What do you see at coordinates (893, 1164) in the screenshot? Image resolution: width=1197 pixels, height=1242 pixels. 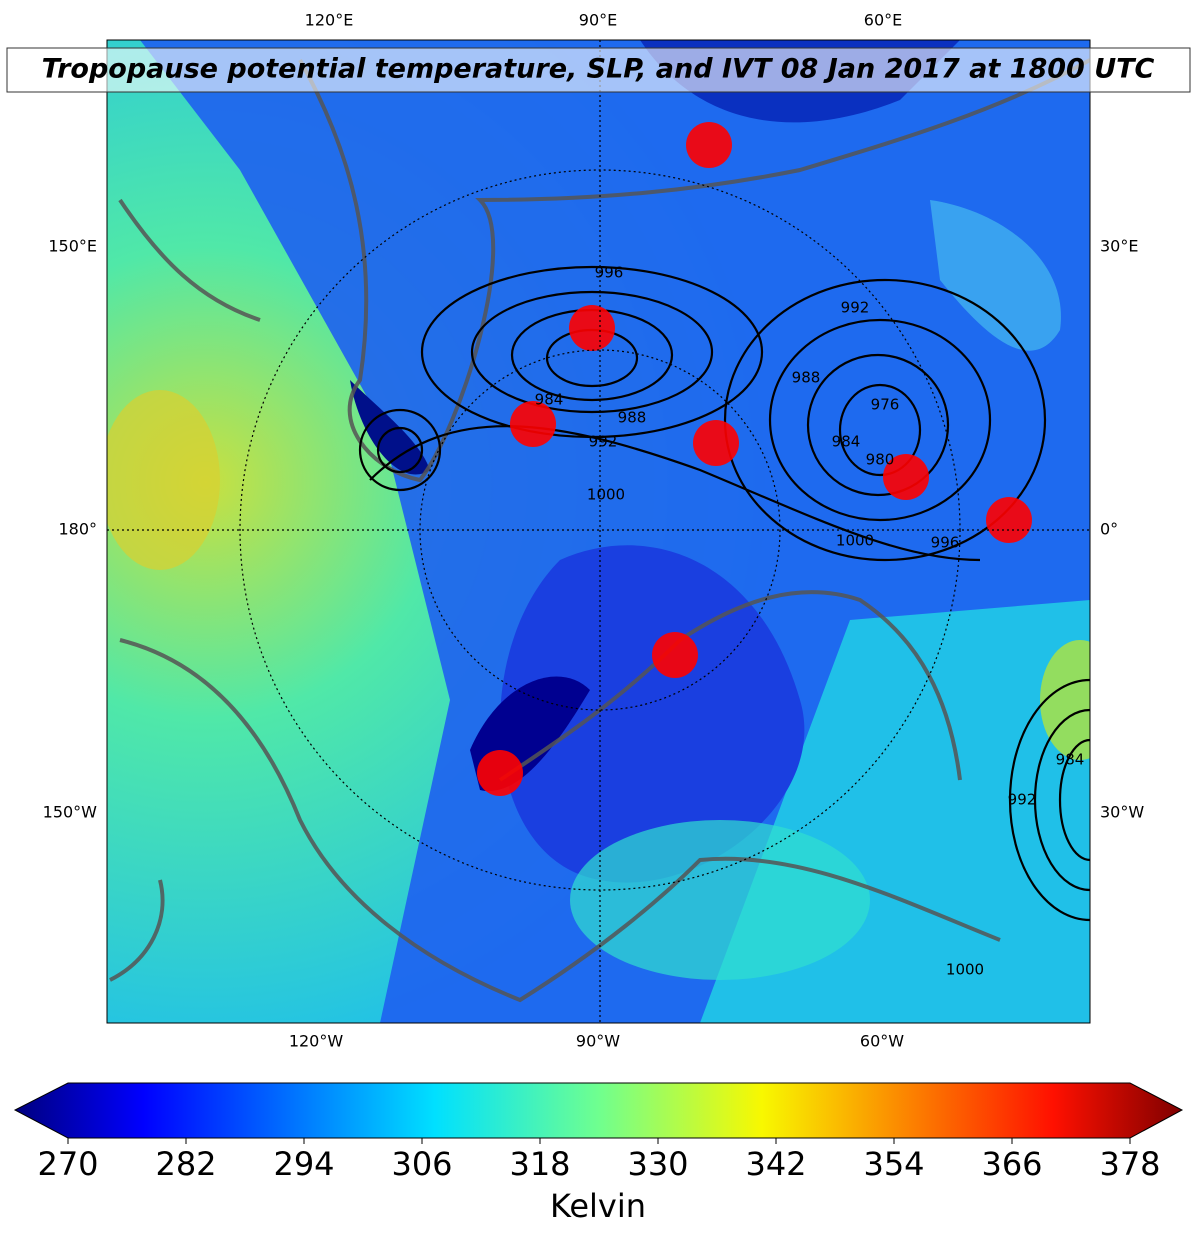 I see `colorbar-tick-label: 354` at bounding box center [893, 1164].